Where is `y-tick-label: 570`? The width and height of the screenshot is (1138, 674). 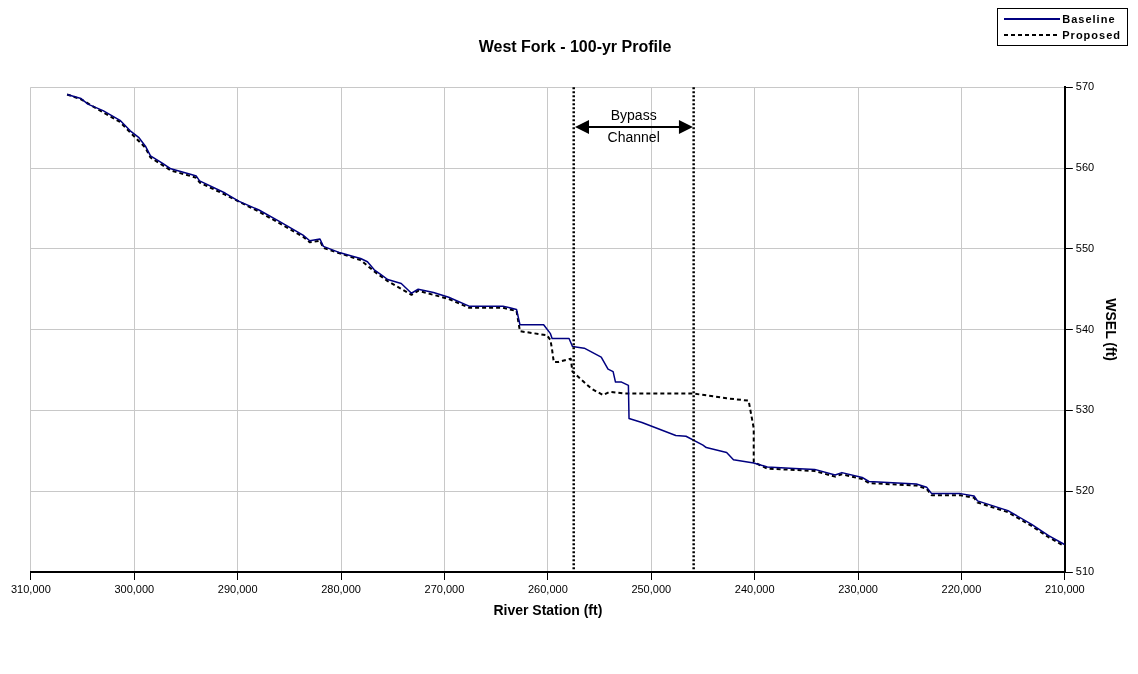
y-tick-label: 570 is located at coordinates (1085, 86).